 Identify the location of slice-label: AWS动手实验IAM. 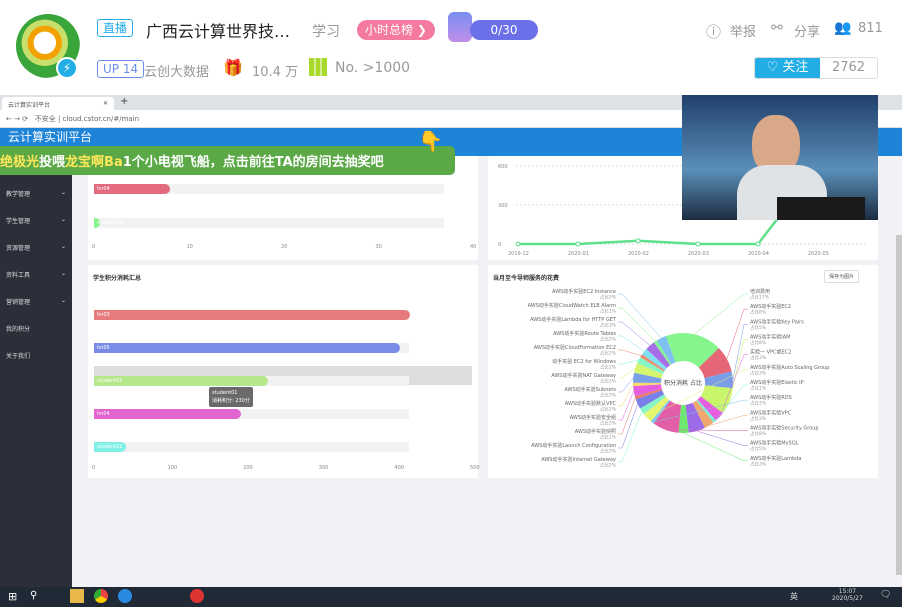
(770, 337).